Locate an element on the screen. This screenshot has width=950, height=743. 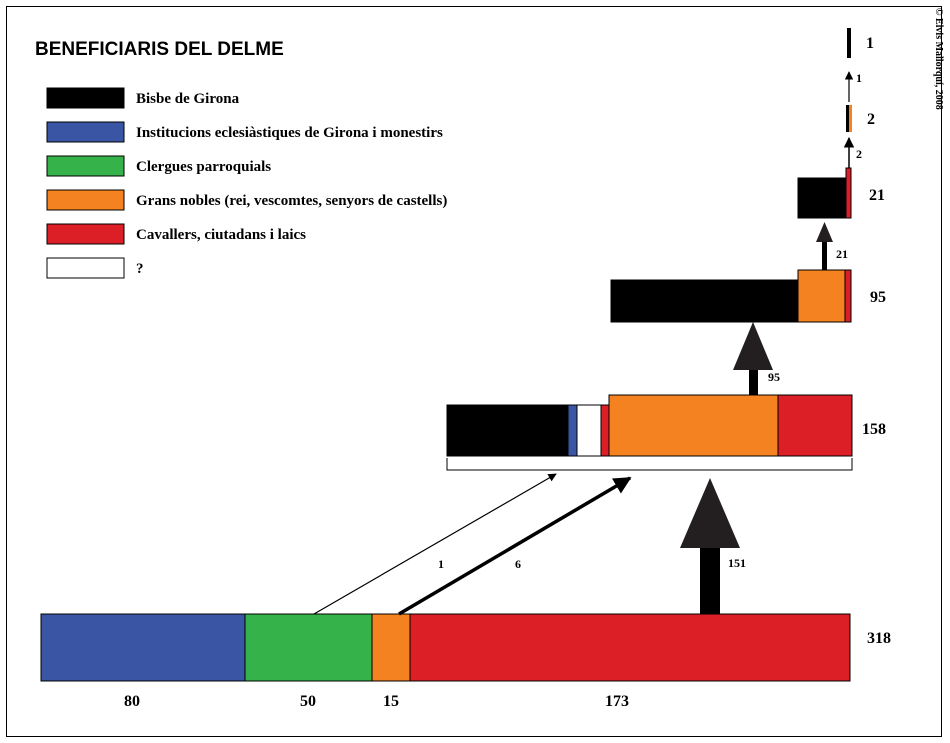
level-6-bar is located at coordinates (849, 43).